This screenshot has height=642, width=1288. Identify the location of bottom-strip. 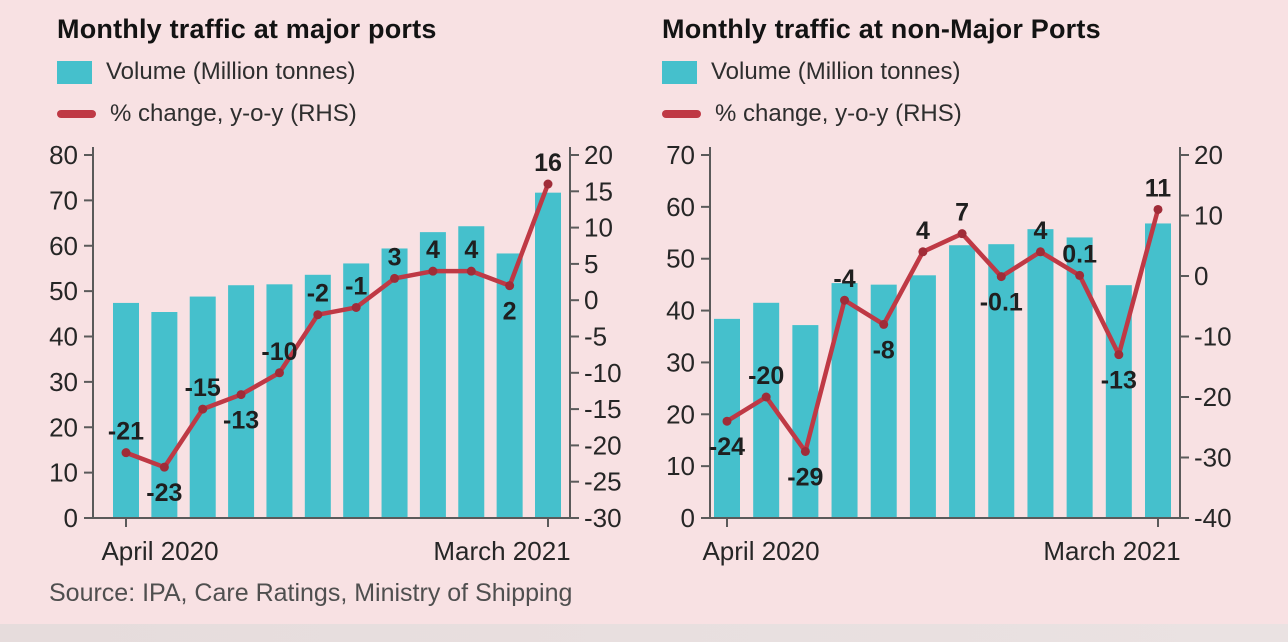
(644, 633).